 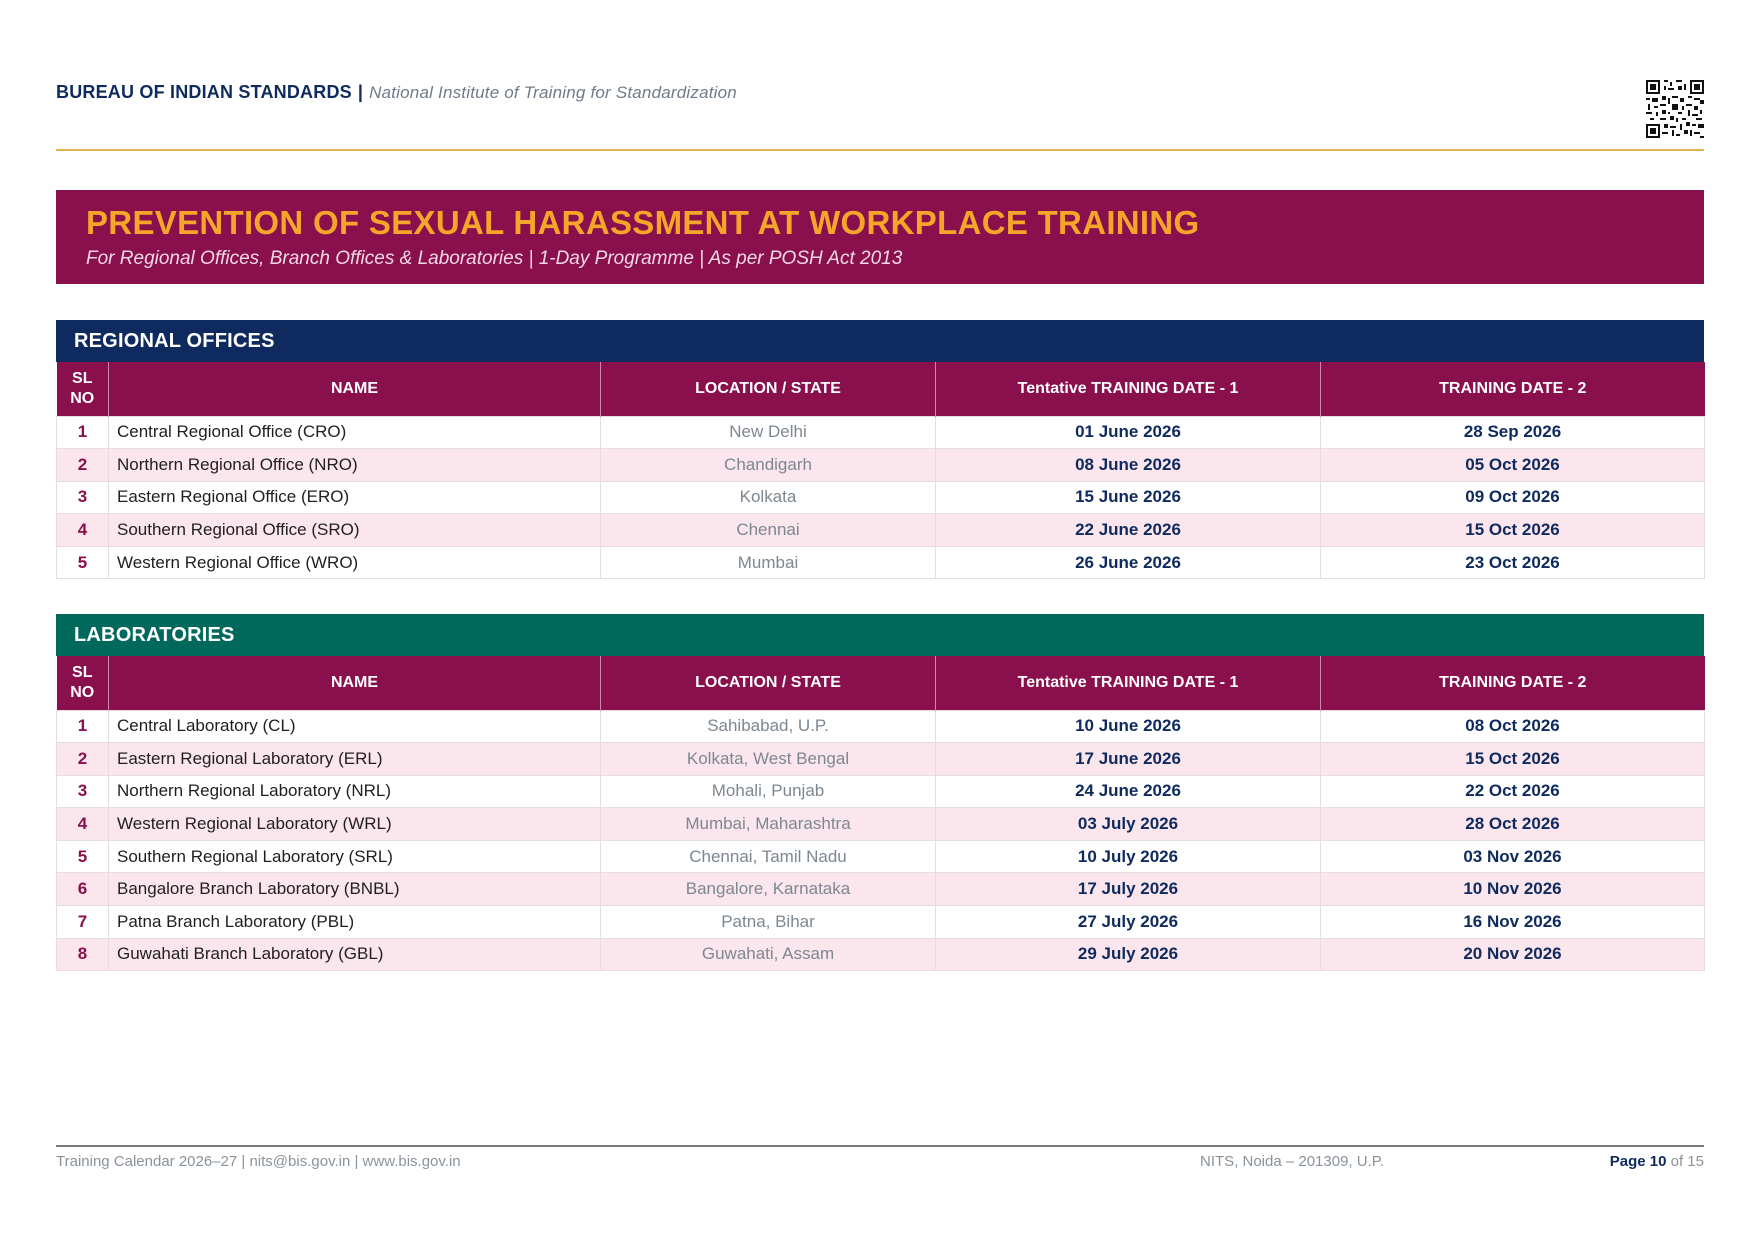 I want to click on row-date2: 05 Oct 2026, so click(x=1512, y=465).